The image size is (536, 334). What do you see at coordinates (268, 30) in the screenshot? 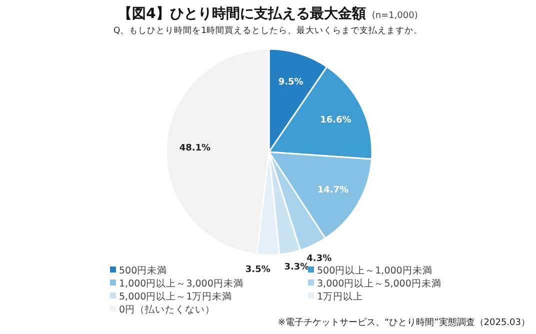
I see `text: Q、もしひとり時間を1時間買えるとしたら、最大いくらまで支払えますか。` at bounding box center [268, 30].